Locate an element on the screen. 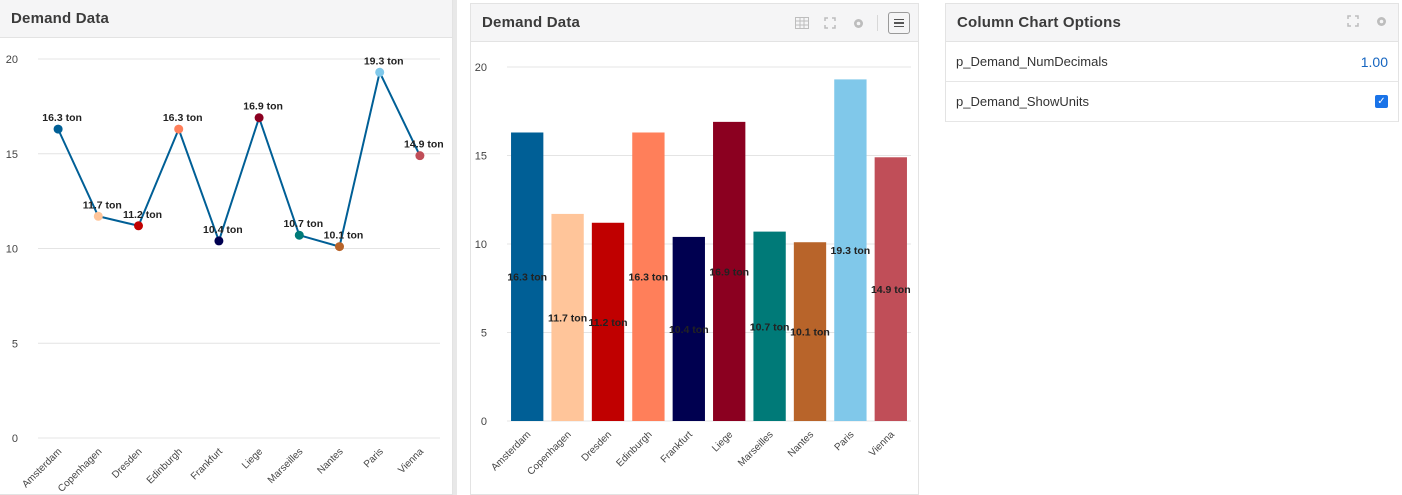 The width and height of the screenshot is (1402, 495). option-row-num-decimals: p_Demand_NumDecimals 1.00 is located at coordinates (1172, 62).